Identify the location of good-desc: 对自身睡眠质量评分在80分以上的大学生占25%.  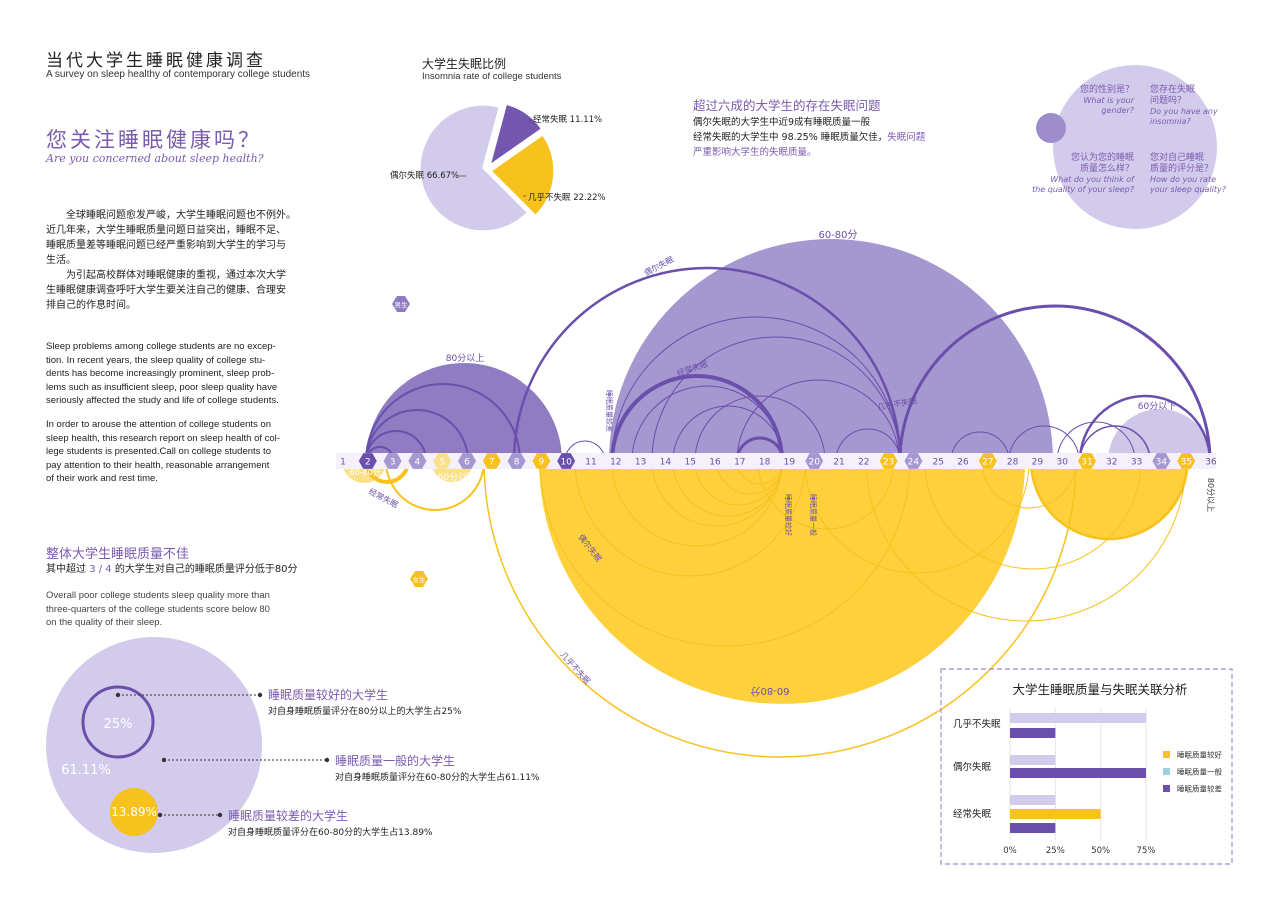
(365, 711).